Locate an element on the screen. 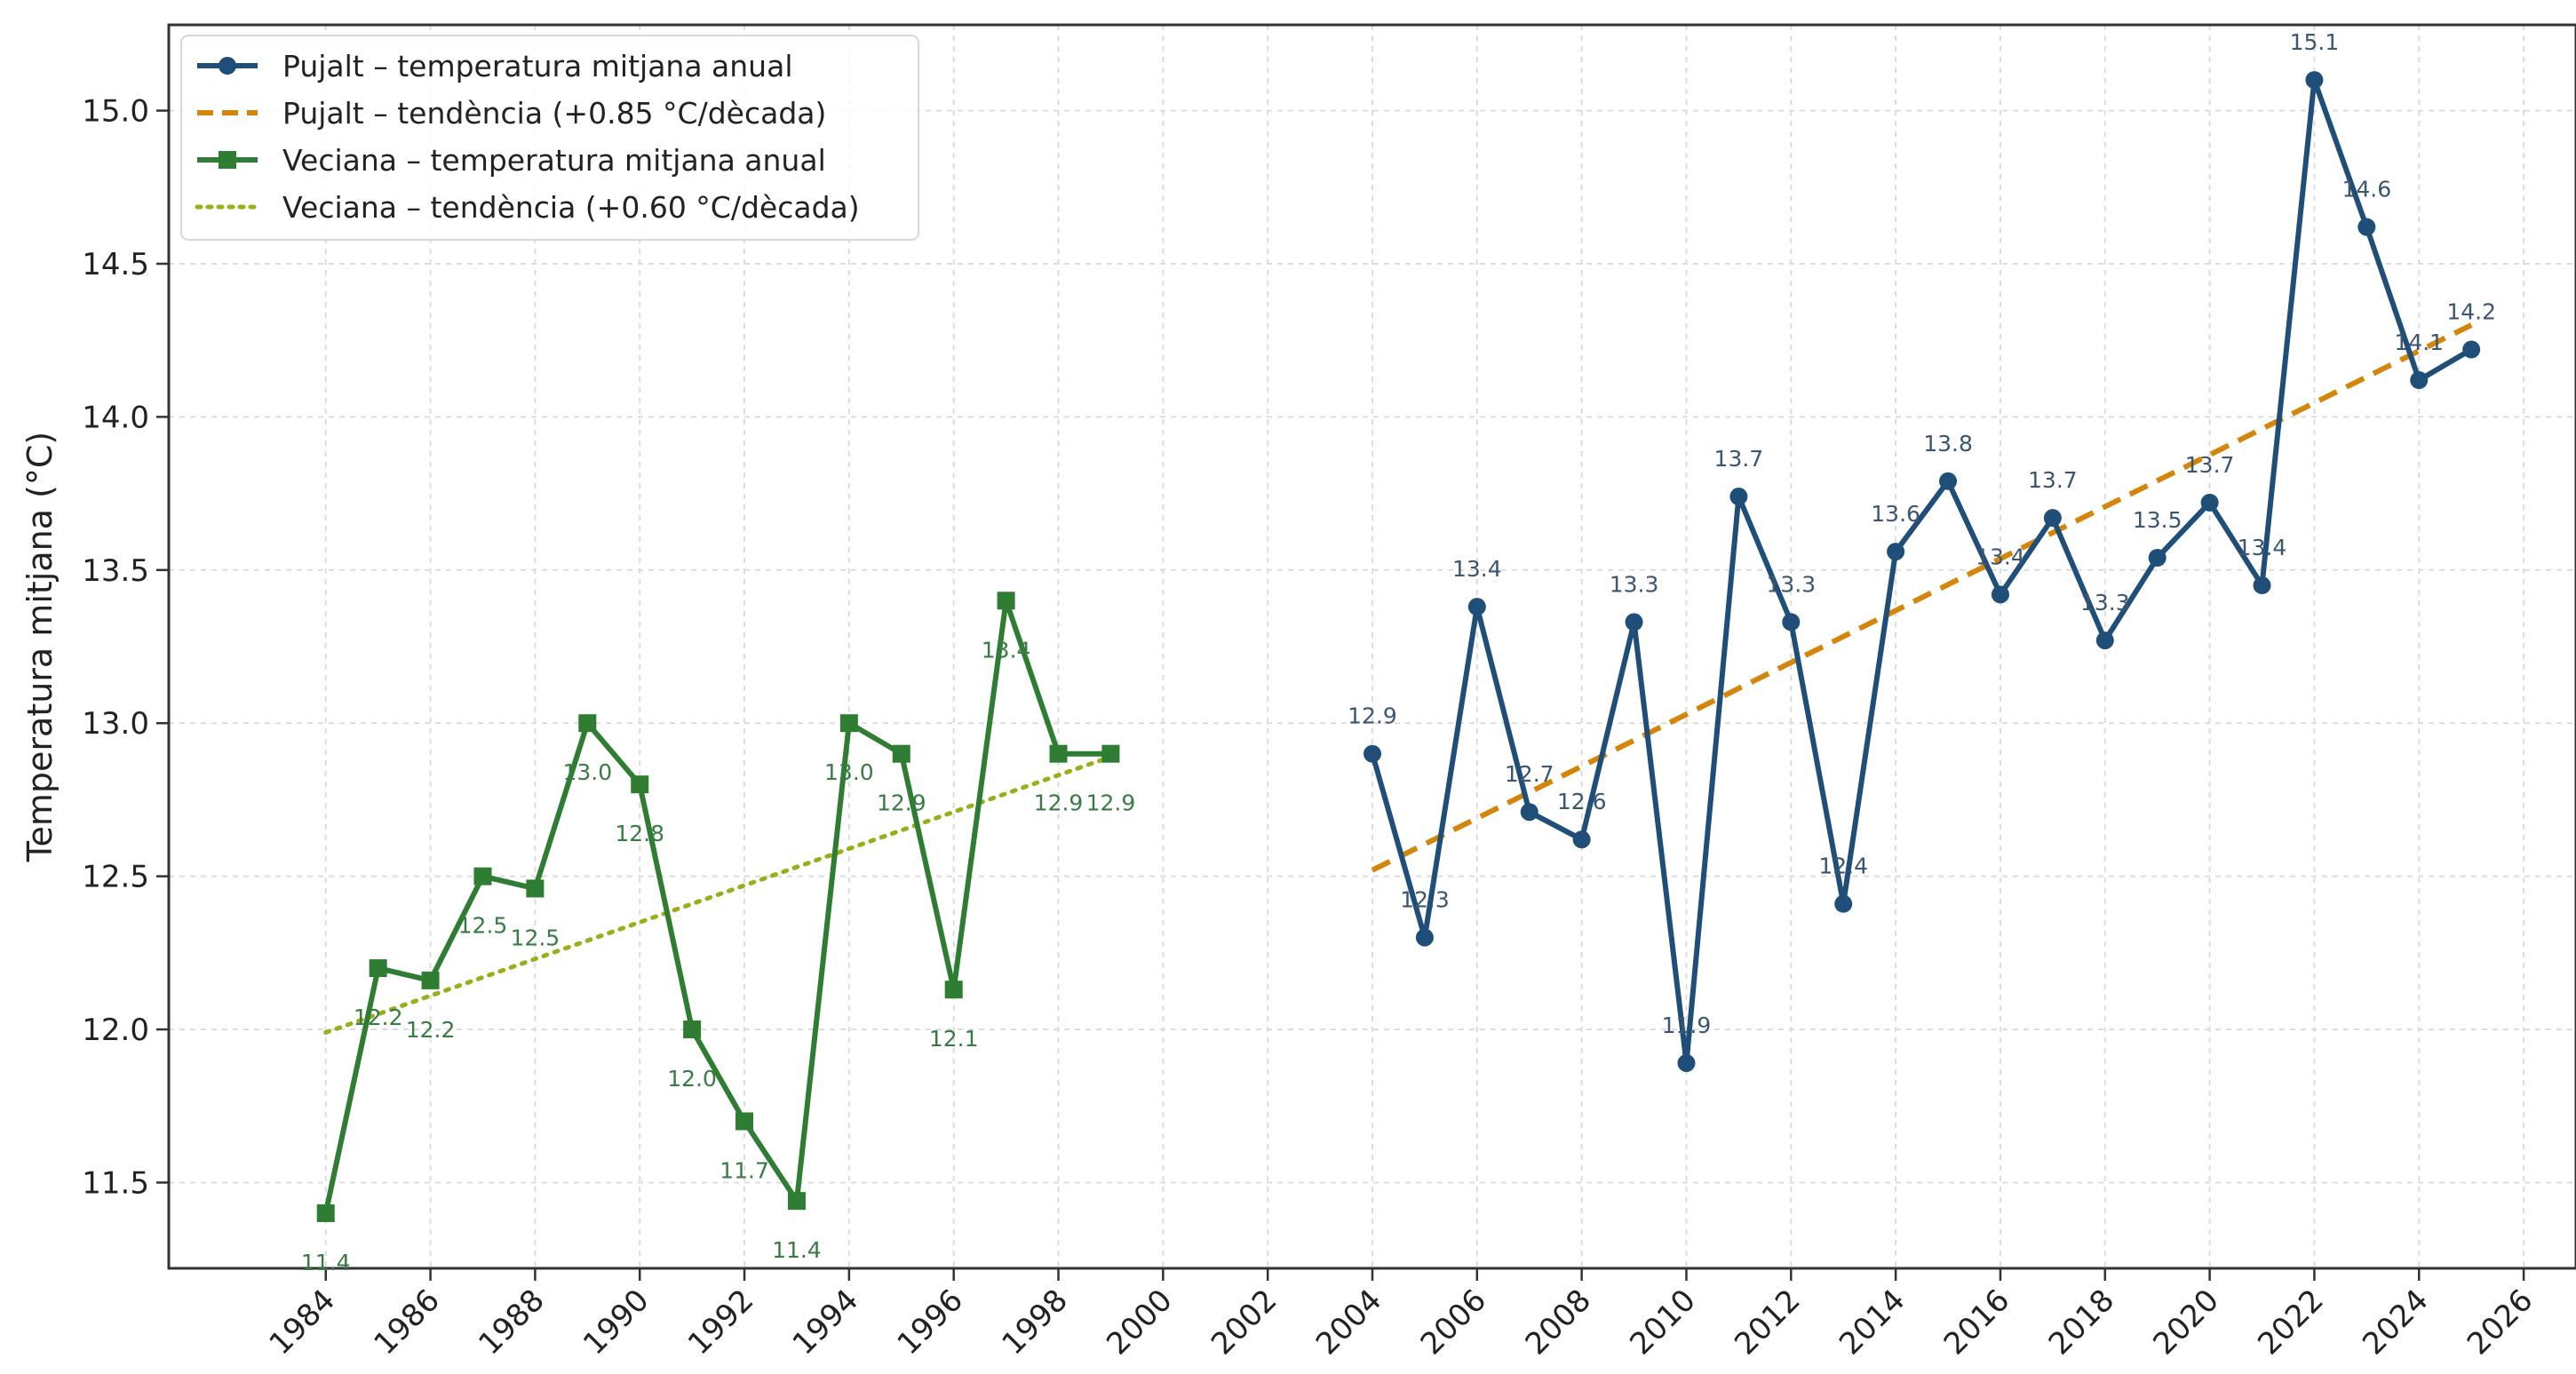 This screenshot has width=2576, height=1374. veciana-data-label: 11.7 is located at coordinates (744, 1170).